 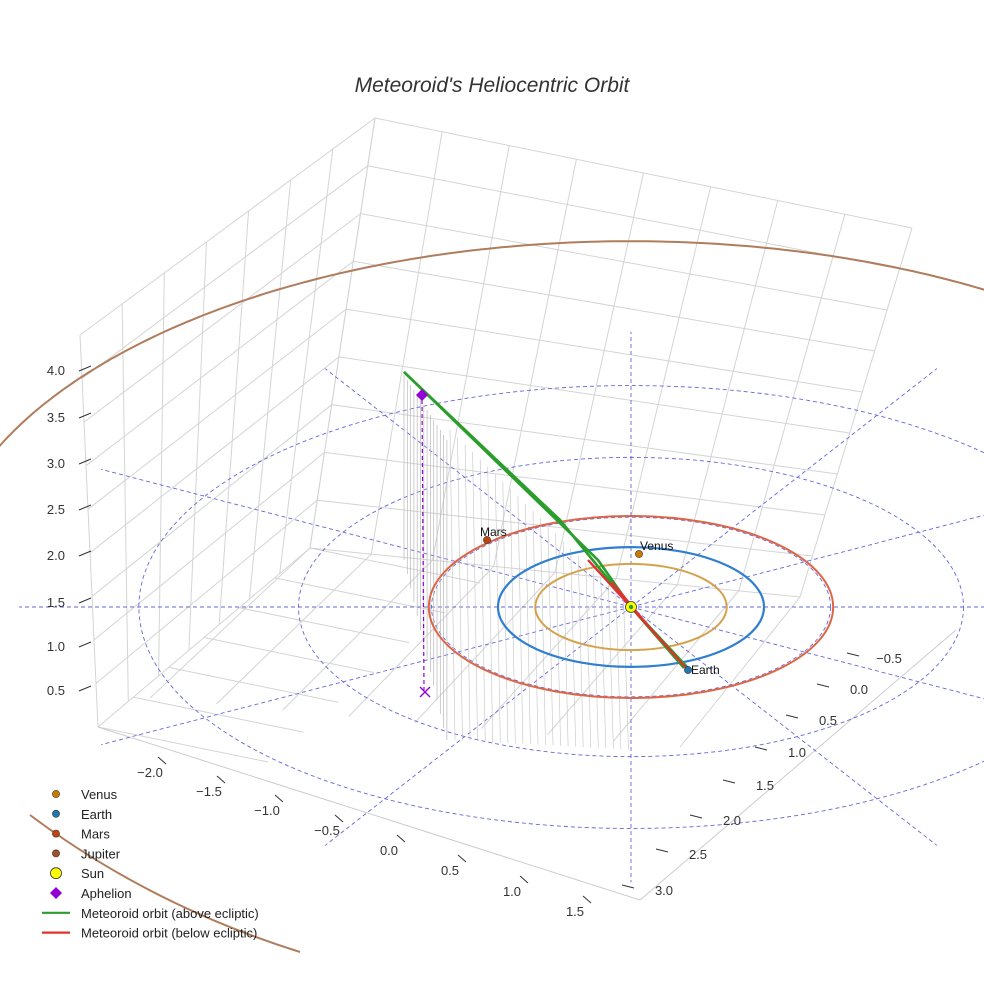 What do you see at coordinates (656, 546) in the screenshot?
I see `venus-label: Venus` at bounding box center [656, 546].